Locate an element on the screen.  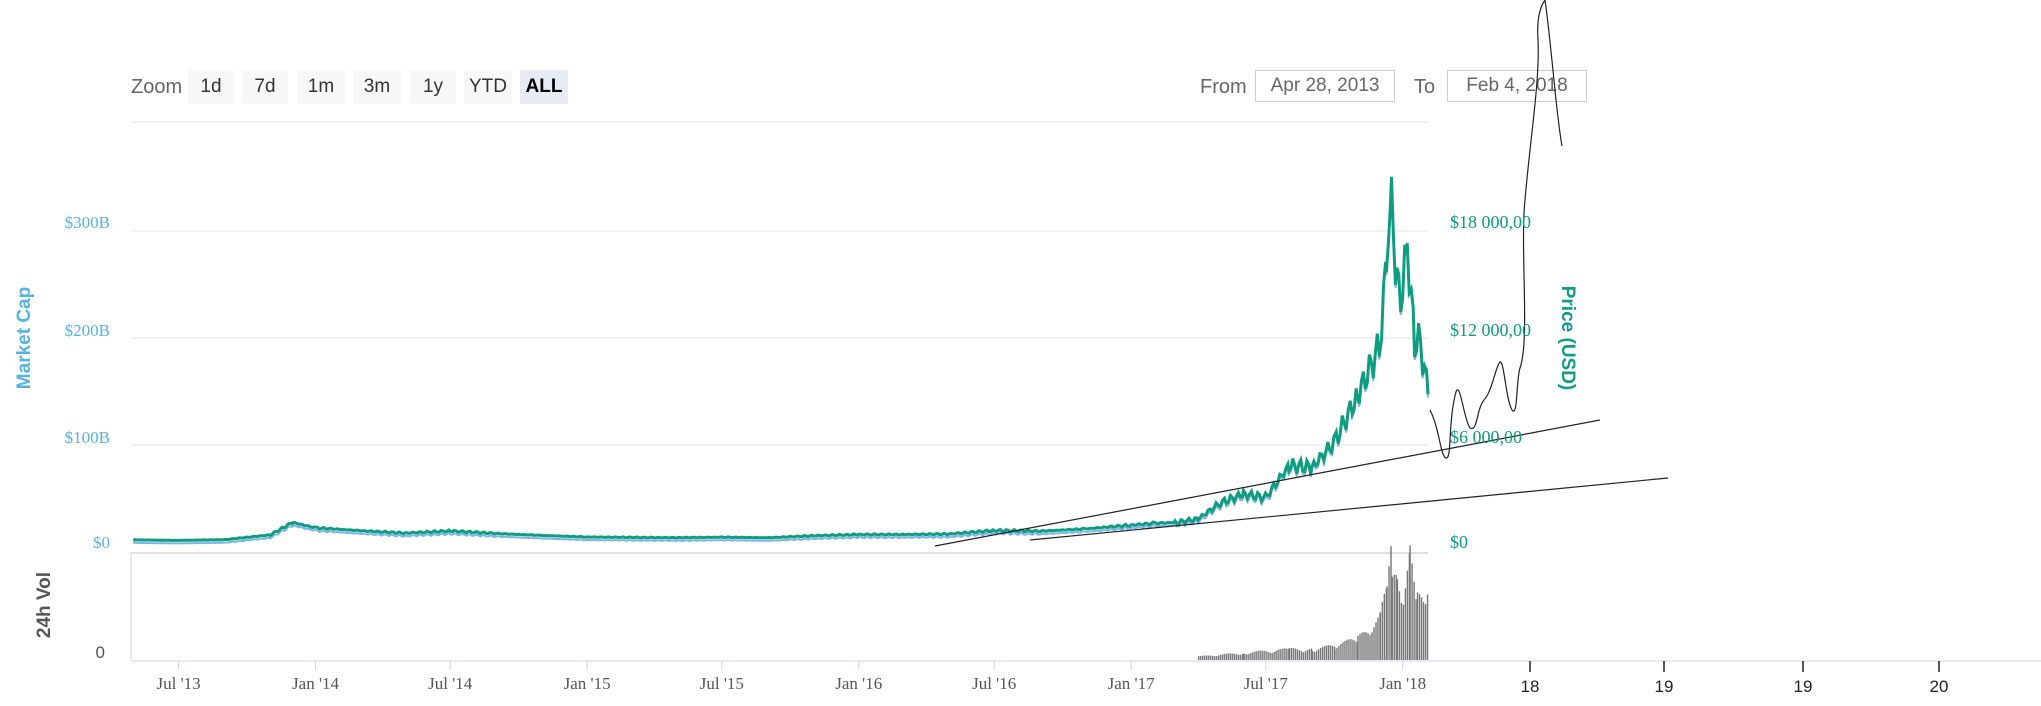
x-tick-label: Jan '18 is located at coordinates (1402, 683).